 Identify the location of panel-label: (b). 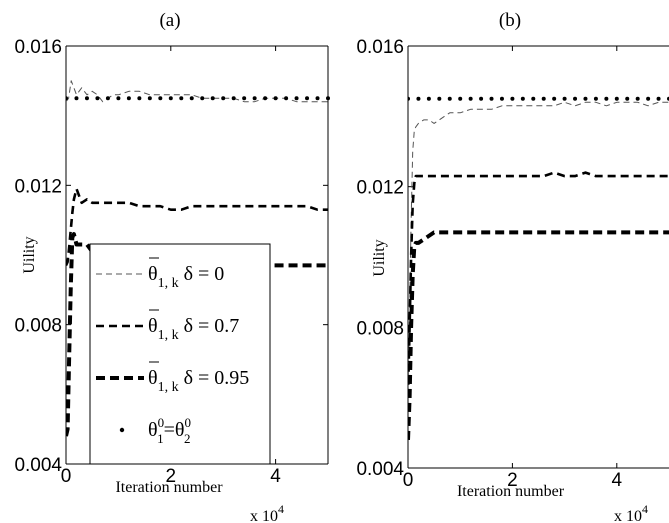
(510, 20).